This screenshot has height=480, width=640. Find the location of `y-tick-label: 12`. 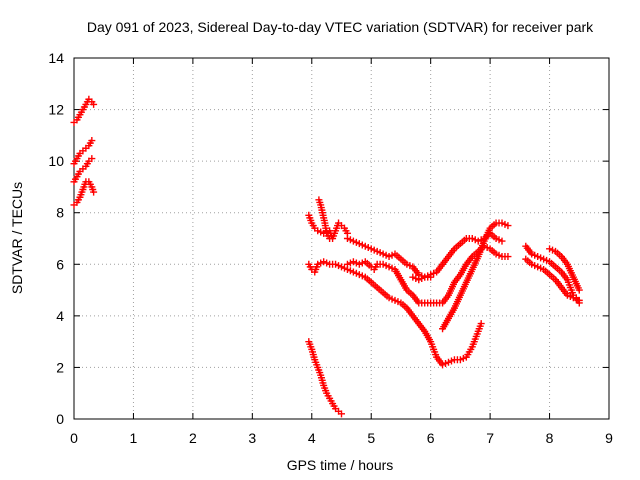

y-tick-label: 12 is located at coordinates (56, 110).